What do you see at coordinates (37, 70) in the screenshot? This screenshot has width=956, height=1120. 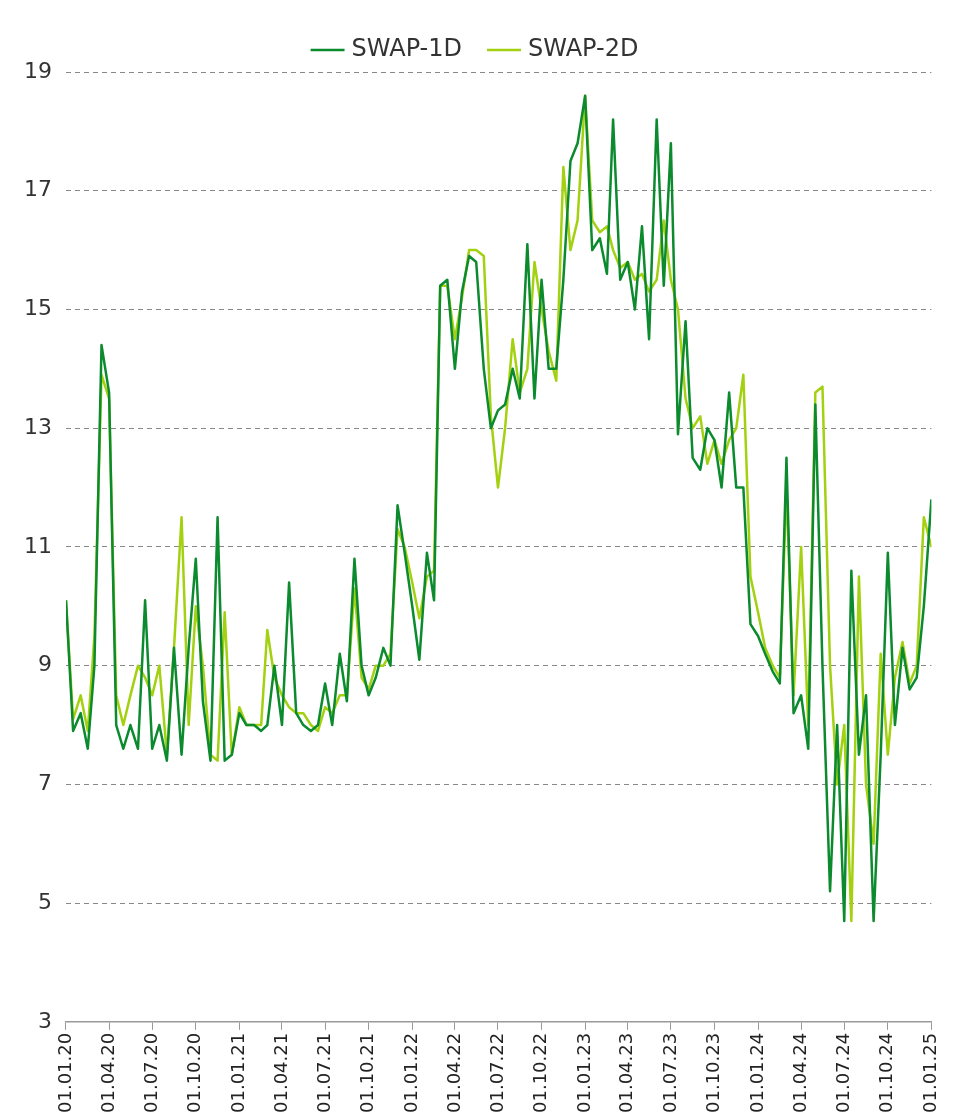 I see `y-tick-label: 19` at bounding box center [37, 70].